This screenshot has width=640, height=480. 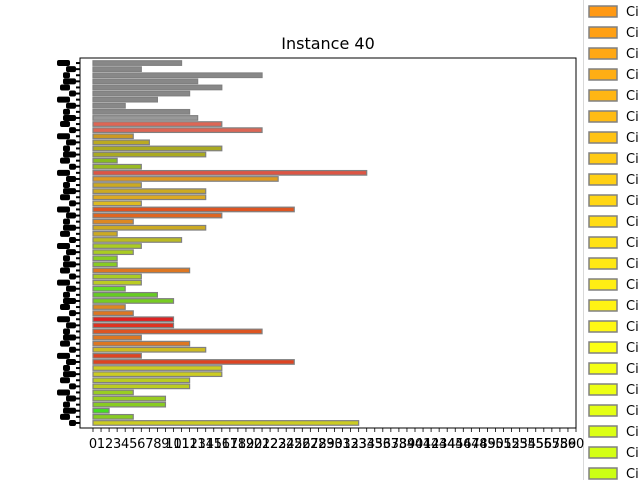 What do you see at coordinates (350, 444) in the screenshot?
I see `x-tick-label-32: 32` at bounding box center [350, 444].